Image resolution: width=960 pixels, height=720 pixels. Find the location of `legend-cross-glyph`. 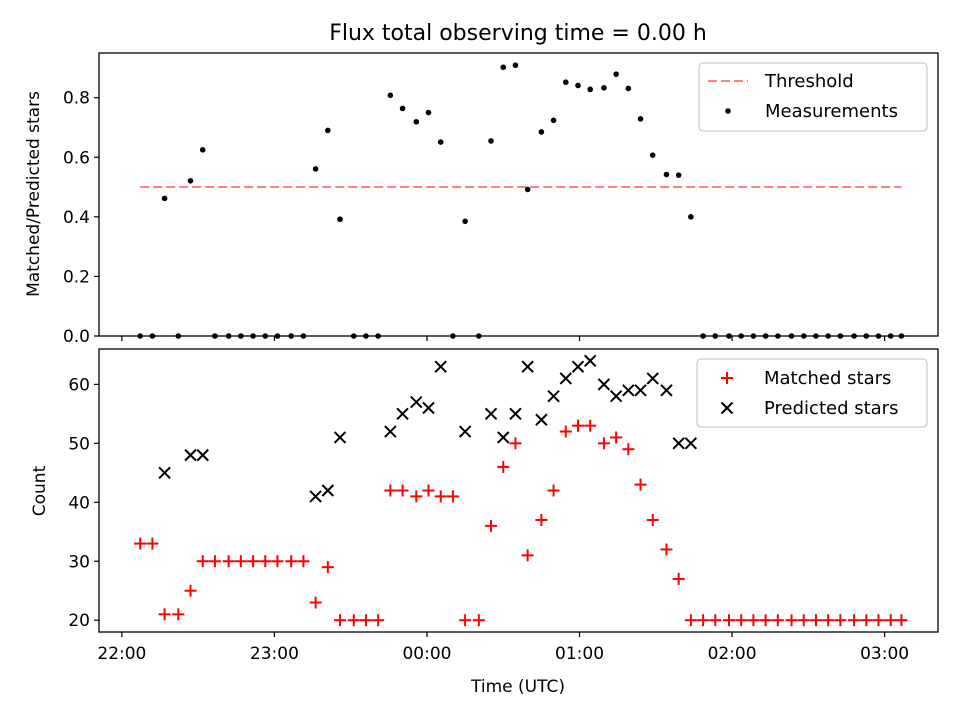

legend-cross-glyph is located at coordinates (727, 408).